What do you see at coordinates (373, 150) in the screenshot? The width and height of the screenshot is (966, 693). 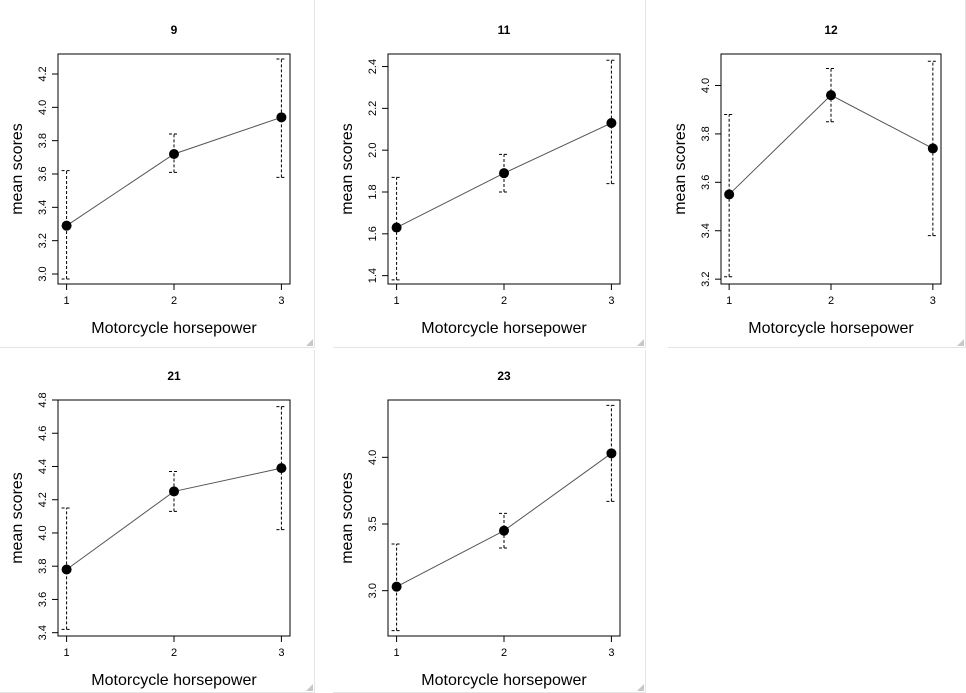 I see `y-tick-label: 2.0` at bounding box center [373, 150].